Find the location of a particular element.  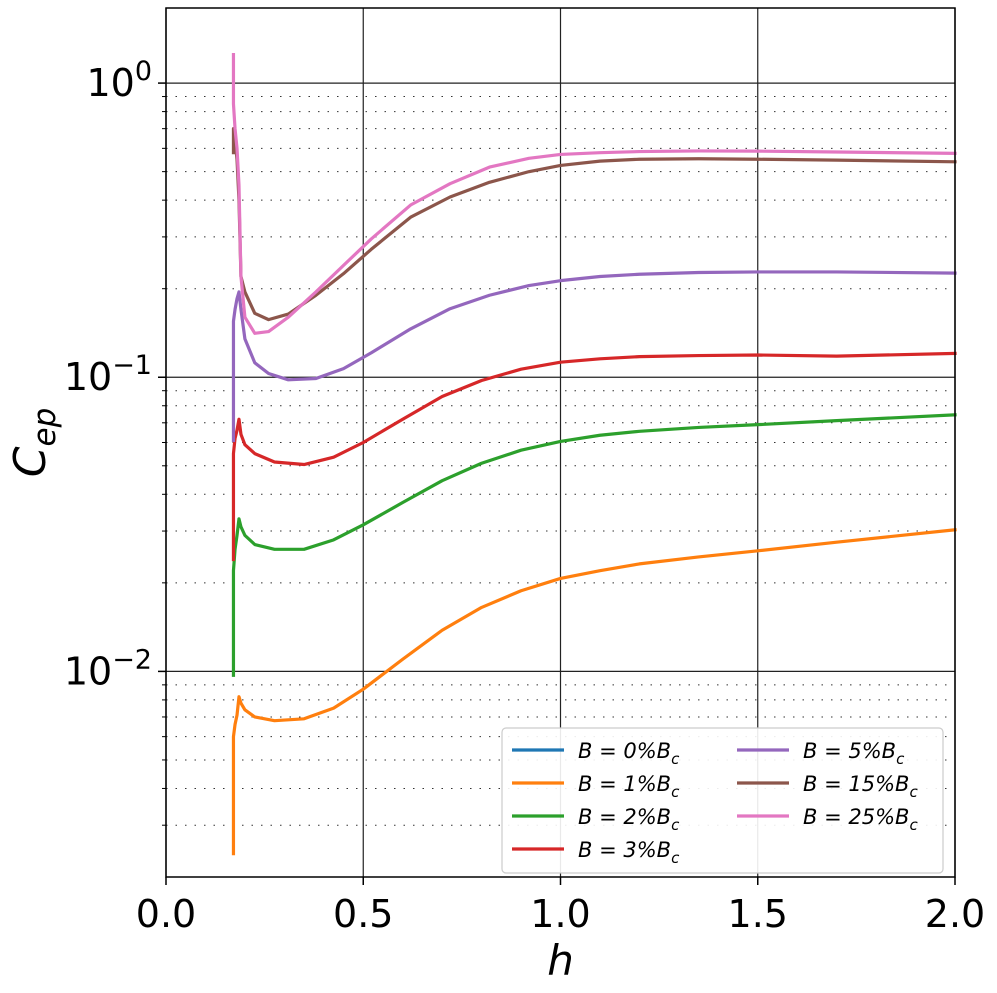

x-tick-label: 1.5 is located at coordinates (758, 914).